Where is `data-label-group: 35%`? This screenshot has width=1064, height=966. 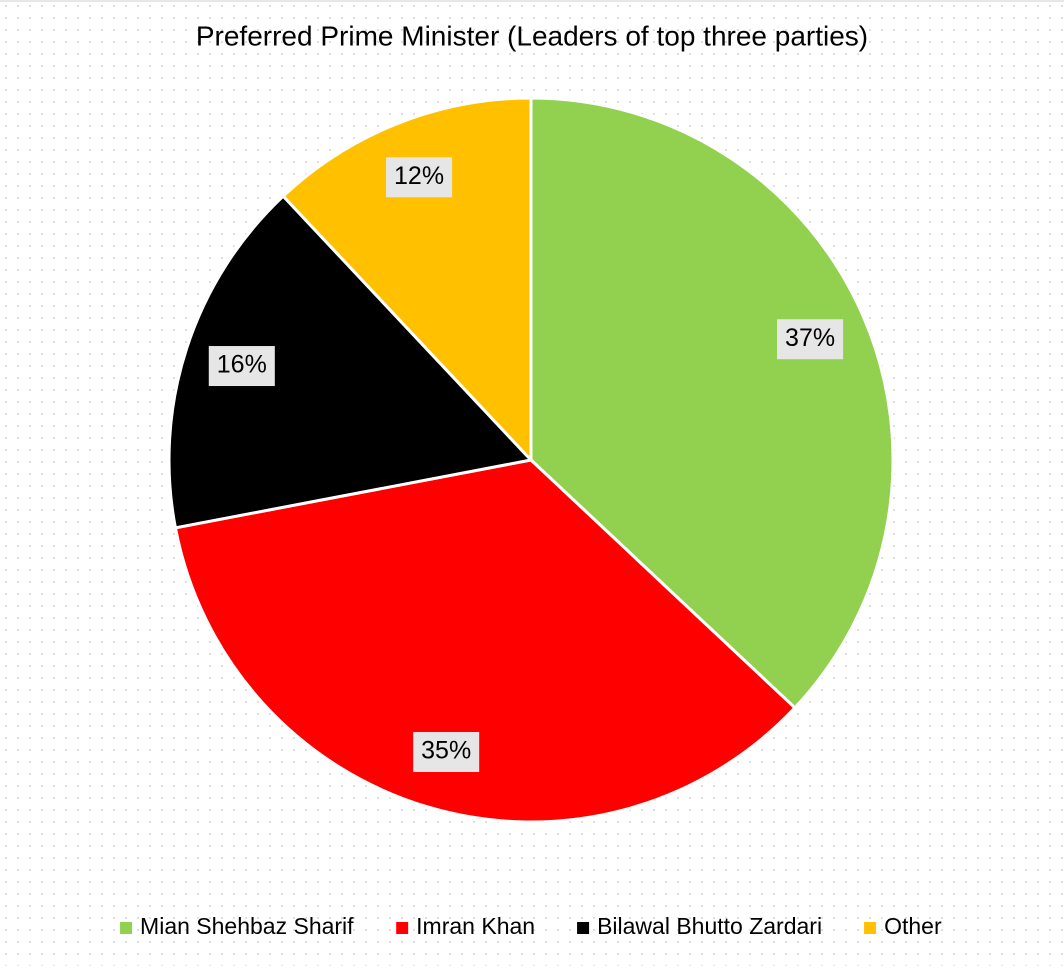 data-label-group: 35% is located at coordinates (446, 752).